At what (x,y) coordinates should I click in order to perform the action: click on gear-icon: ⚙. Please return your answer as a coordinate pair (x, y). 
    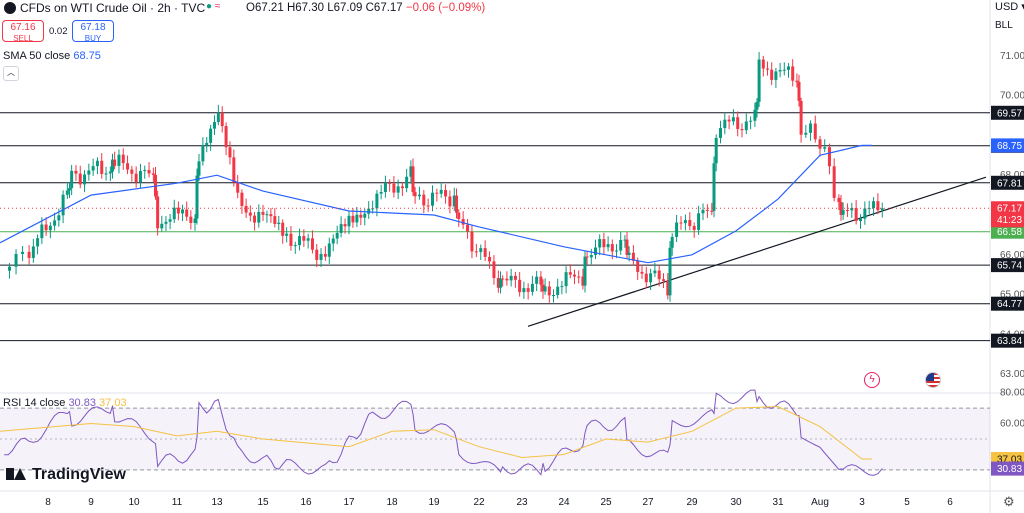
    Looking at the image, I should click on (1009, 501).